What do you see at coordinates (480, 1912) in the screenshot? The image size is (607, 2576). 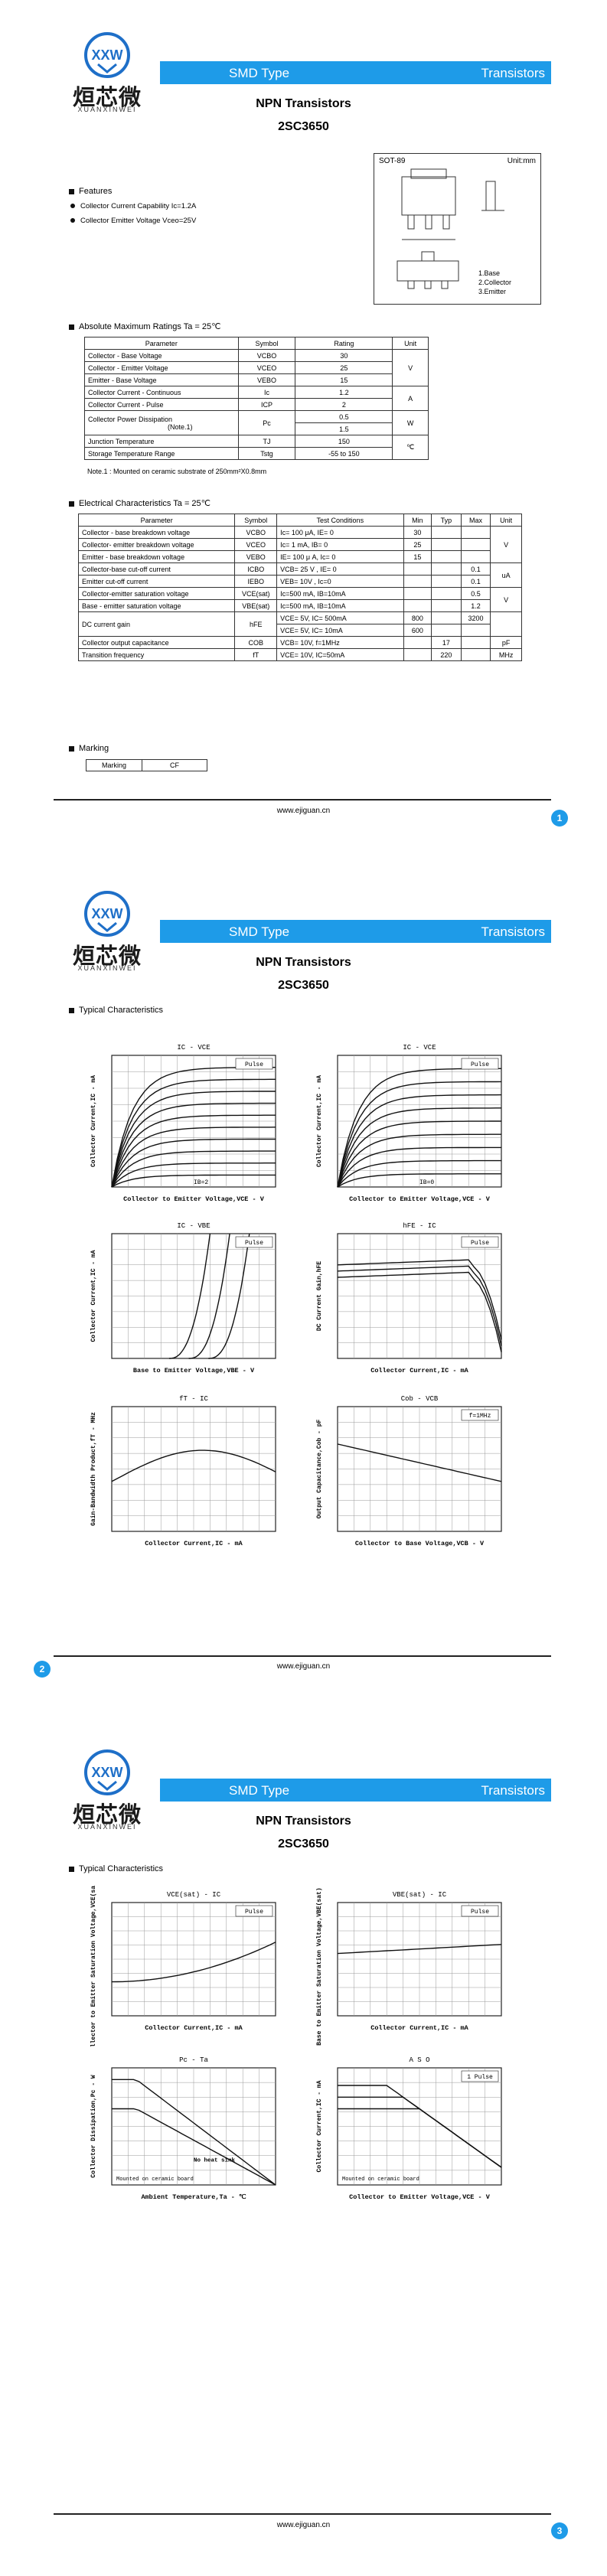 I see `chart-tag: Pulse` at bounding box center [480, 1912].